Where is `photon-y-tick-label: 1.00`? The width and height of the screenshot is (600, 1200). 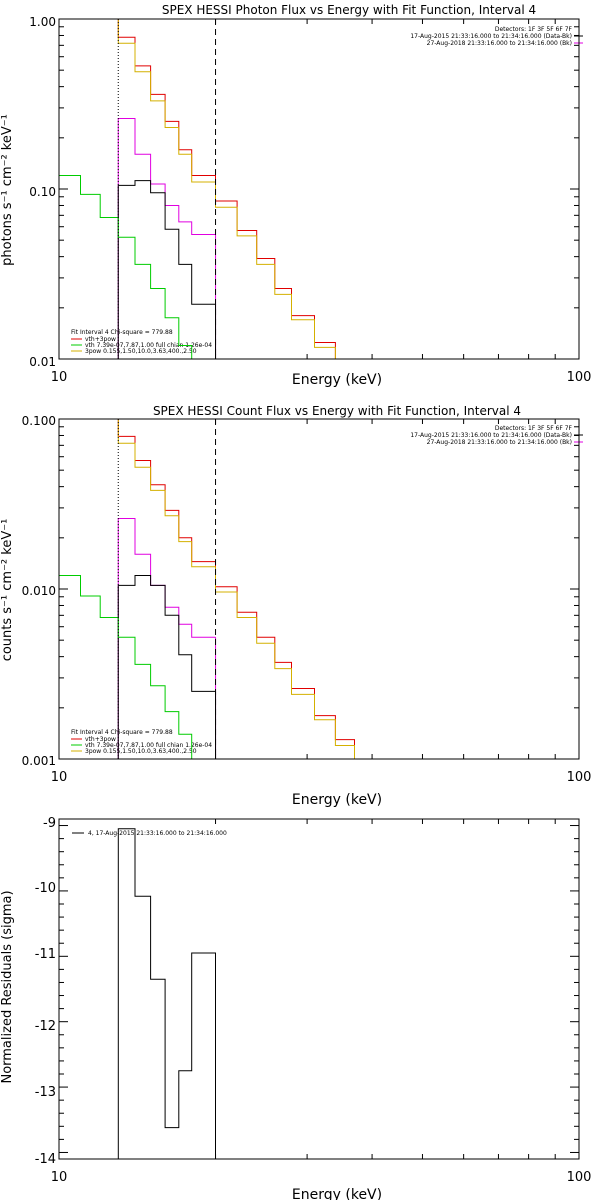 photon-y-tick-label: 1.00 is located at coordinates (42, 22).